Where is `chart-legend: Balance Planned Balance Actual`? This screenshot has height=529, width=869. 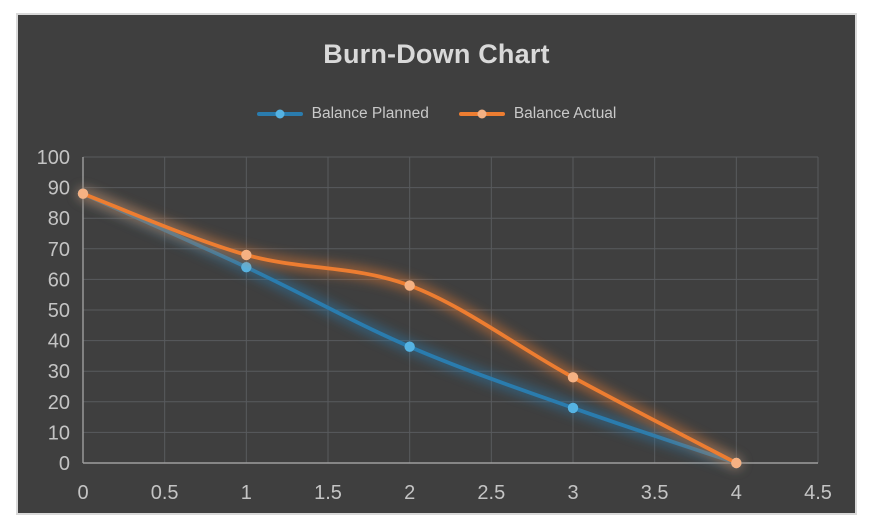
chart-legend: Balance Planned Balance Actual is located at coordinates (436, 114).